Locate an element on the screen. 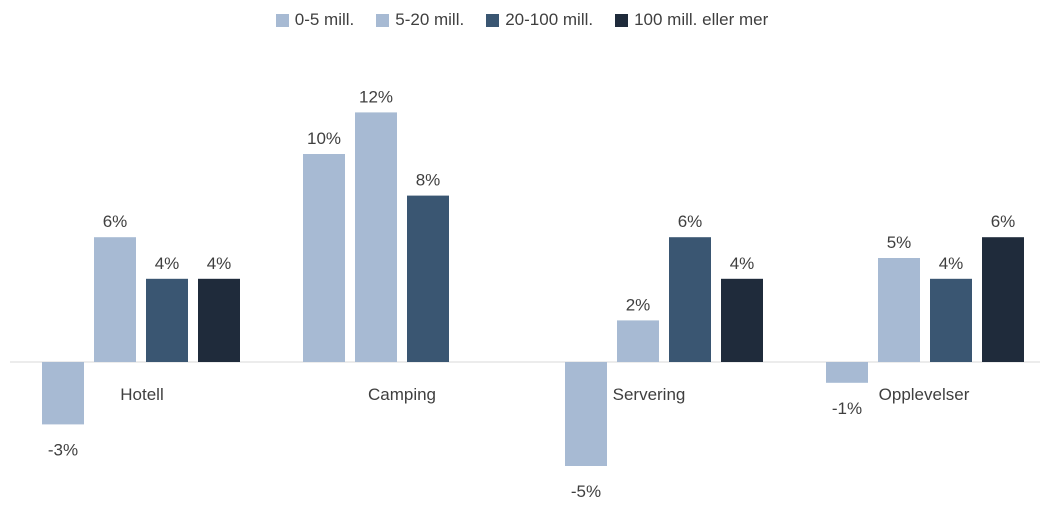 The height and width of the screenshot is (510, 1044). legend-item: 100 mill. eller mer is located at coordinates (691, 20).